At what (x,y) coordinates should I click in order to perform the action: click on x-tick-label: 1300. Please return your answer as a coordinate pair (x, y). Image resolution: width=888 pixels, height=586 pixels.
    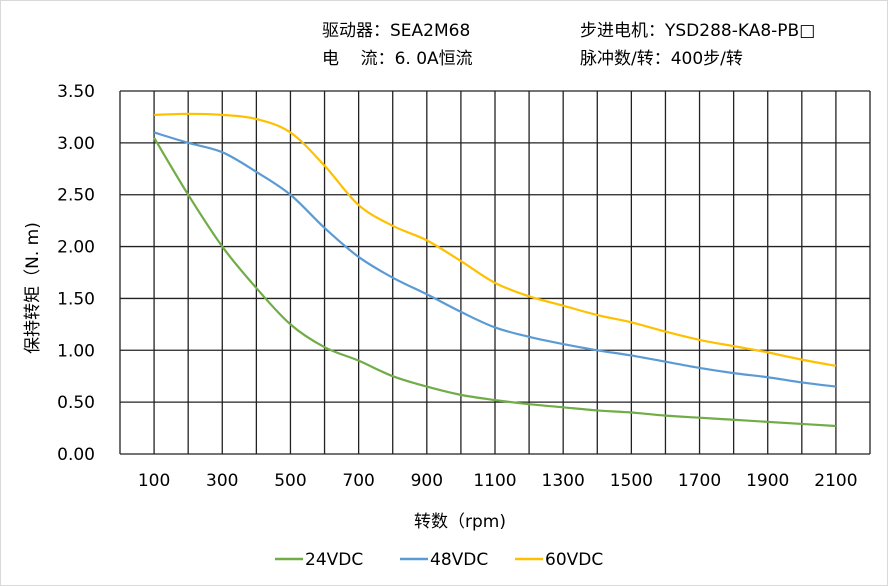
    Looking at the image, I should click on (563, 481).